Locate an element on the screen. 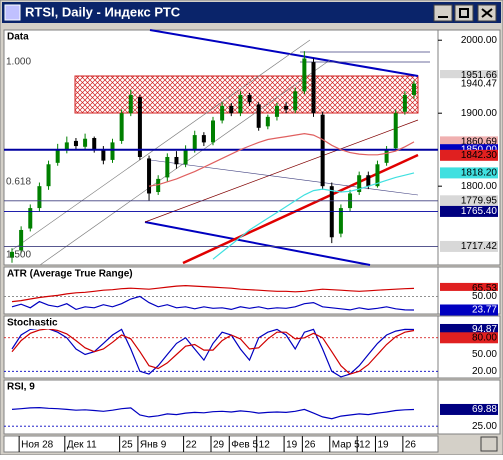  x-tick-label: Фев 5 is located at coordinates (244, 445).